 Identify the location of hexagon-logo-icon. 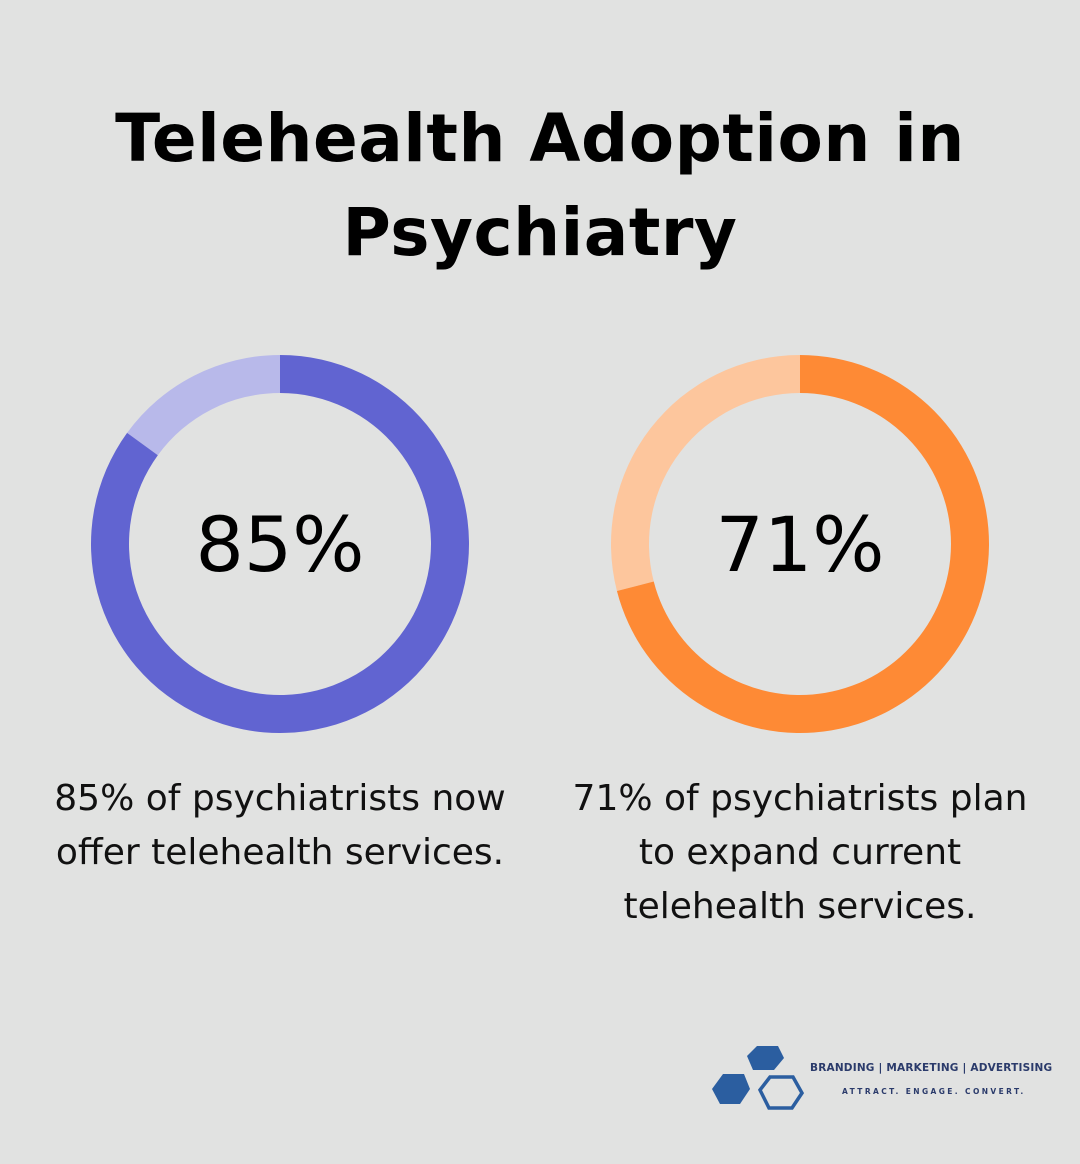
(758, 1078).